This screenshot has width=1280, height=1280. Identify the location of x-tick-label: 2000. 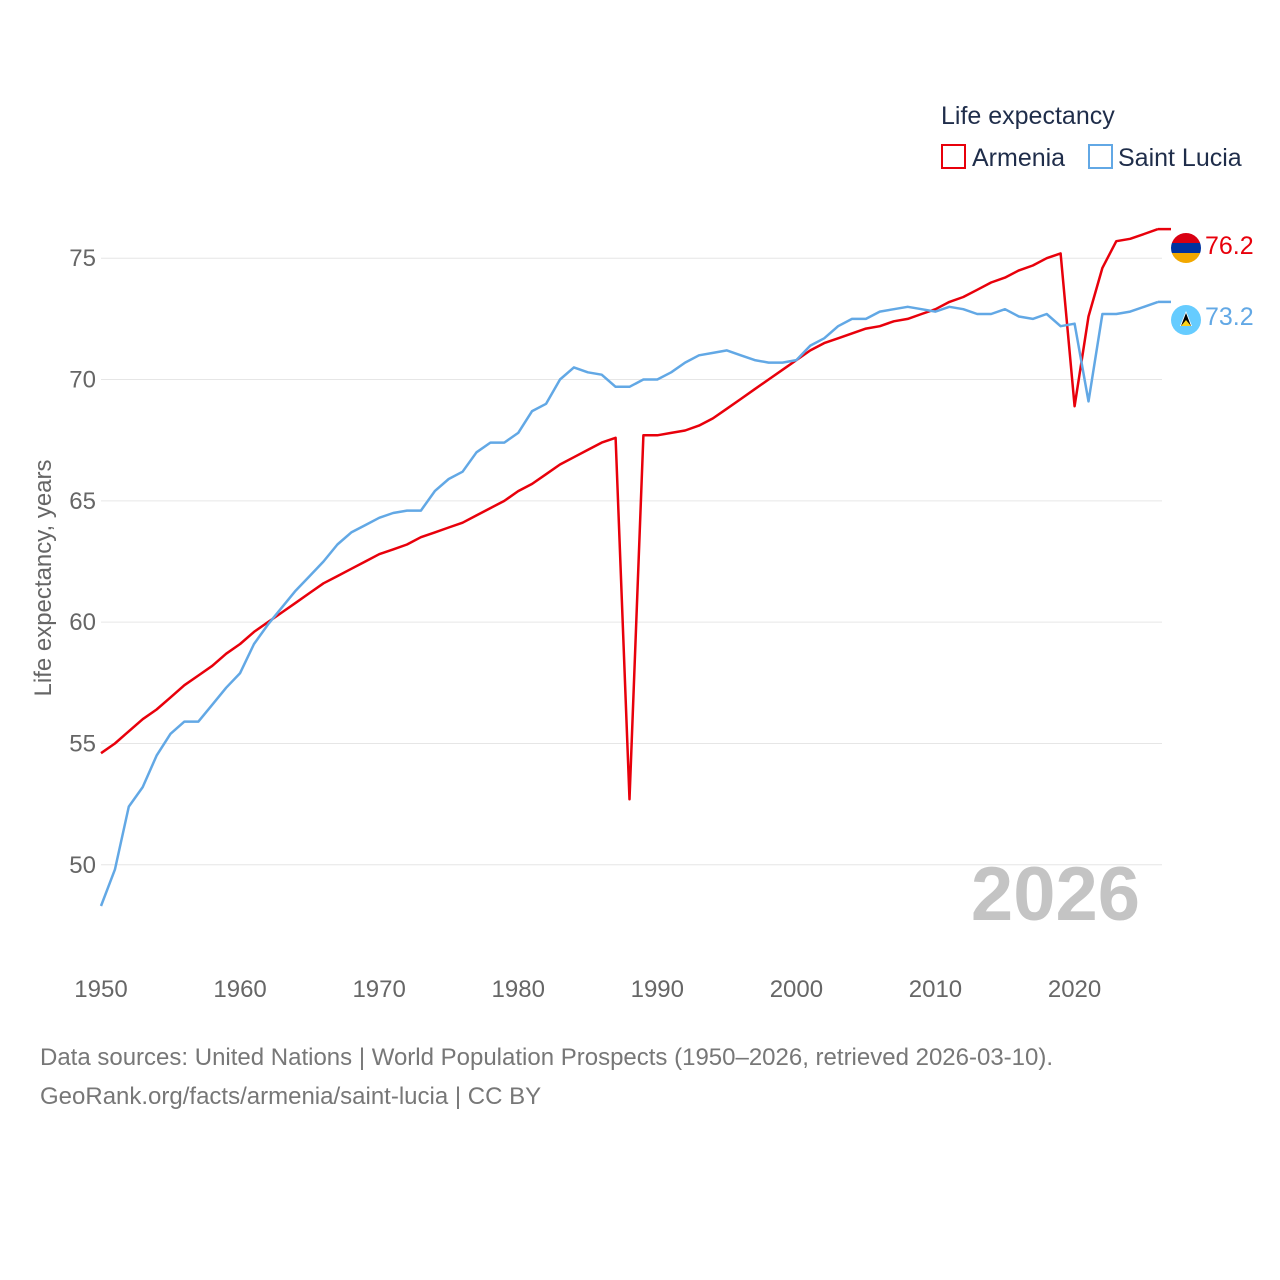
(796, 989).